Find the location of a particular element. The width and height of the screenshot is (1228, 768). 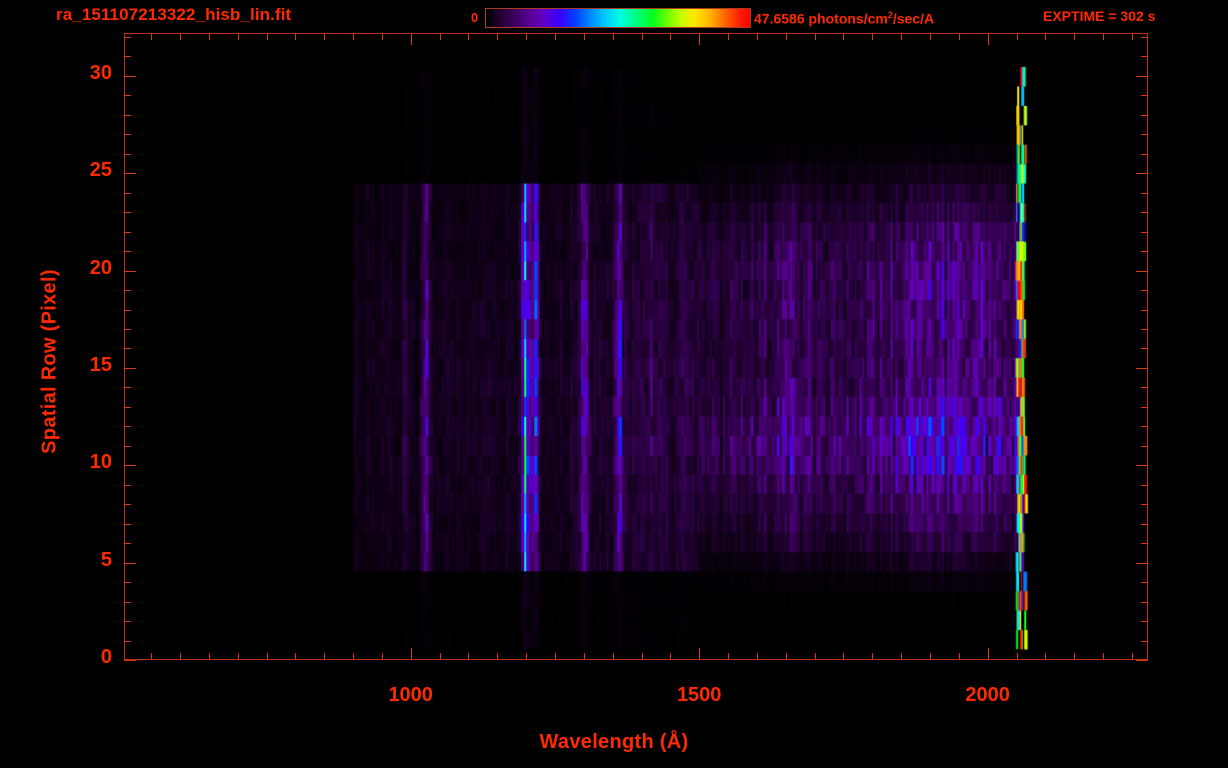

x-tick-label: 1000 is located at coordinates (410, 695).